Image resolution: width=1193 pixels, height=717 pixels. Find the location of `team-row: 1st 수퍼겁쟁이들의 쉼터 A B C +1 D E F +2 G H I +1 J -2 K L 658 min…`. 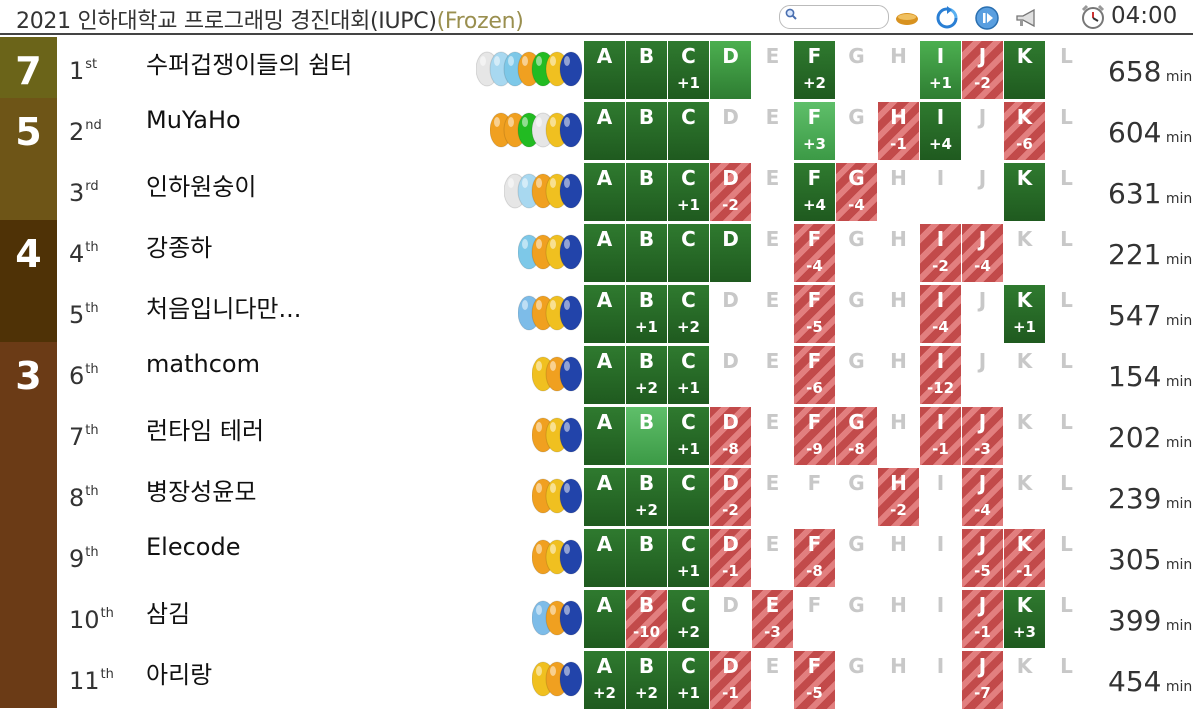

team-row: 1st 수퍼겁쟁이들의 쉼터 A B C +1 D E F +2 G H I +1 J -2 K L 658 min… is located at coordinates (625, 68).